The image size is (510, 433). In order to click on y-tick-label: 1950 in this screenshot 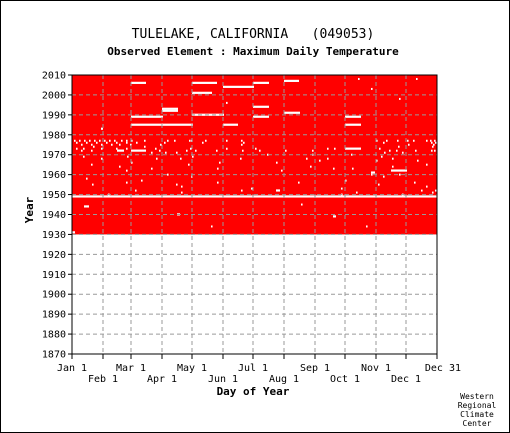, I will do `click(54, 195)`.